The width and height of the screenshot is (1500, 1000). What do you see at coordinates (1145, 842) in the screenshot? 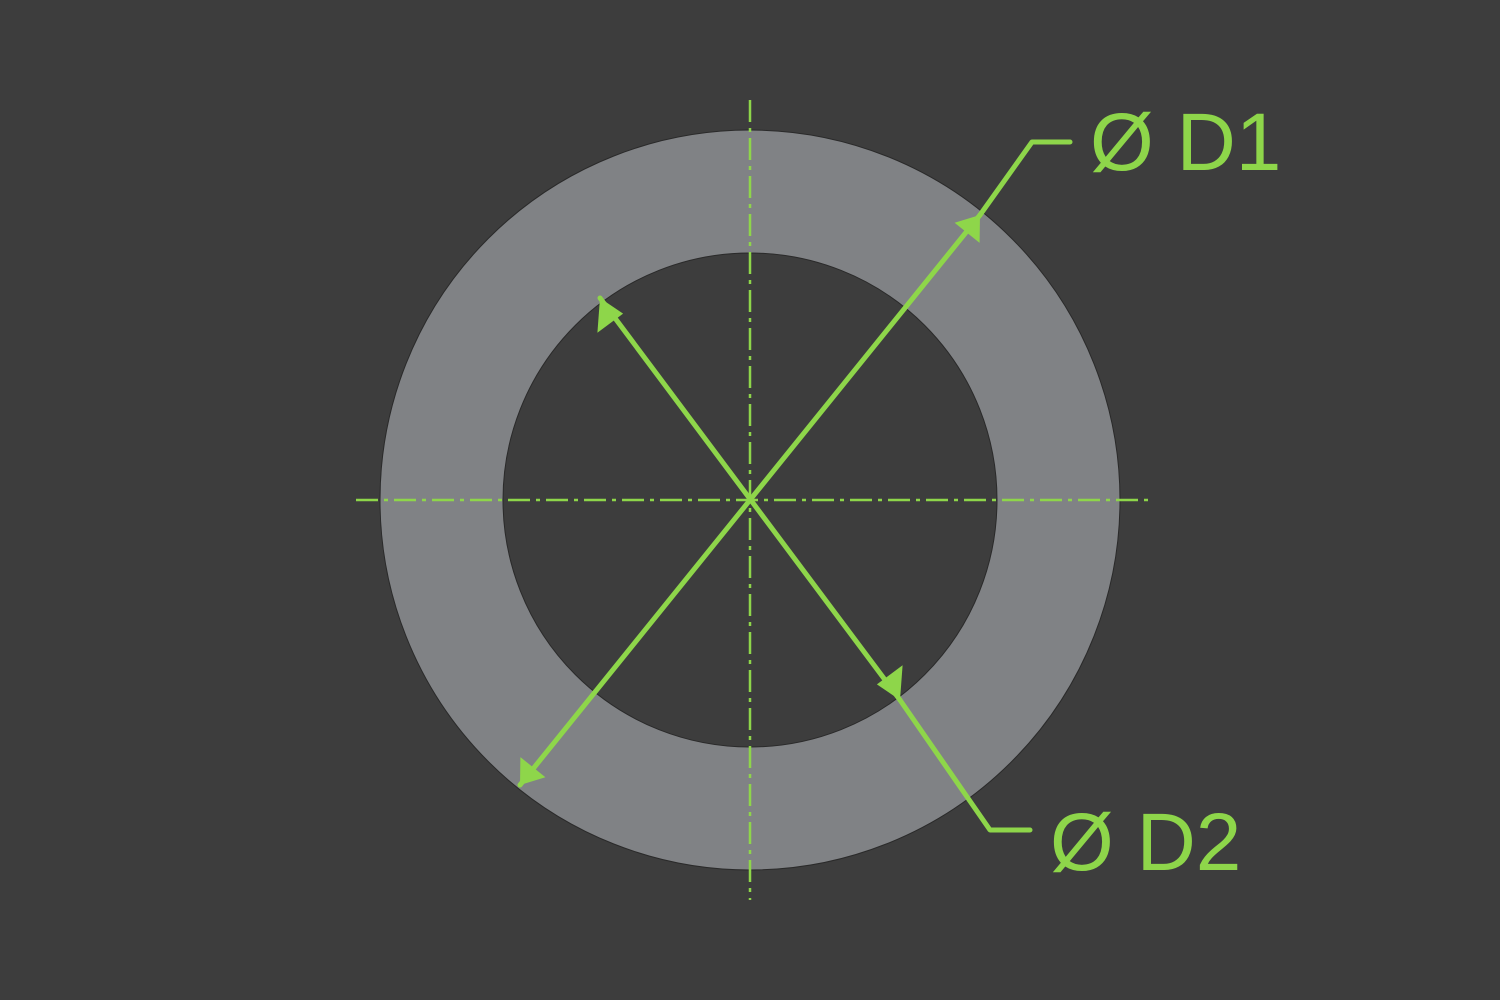
I see `inner-diameter-label: Ø D2` at bounding box center [1145, 842].